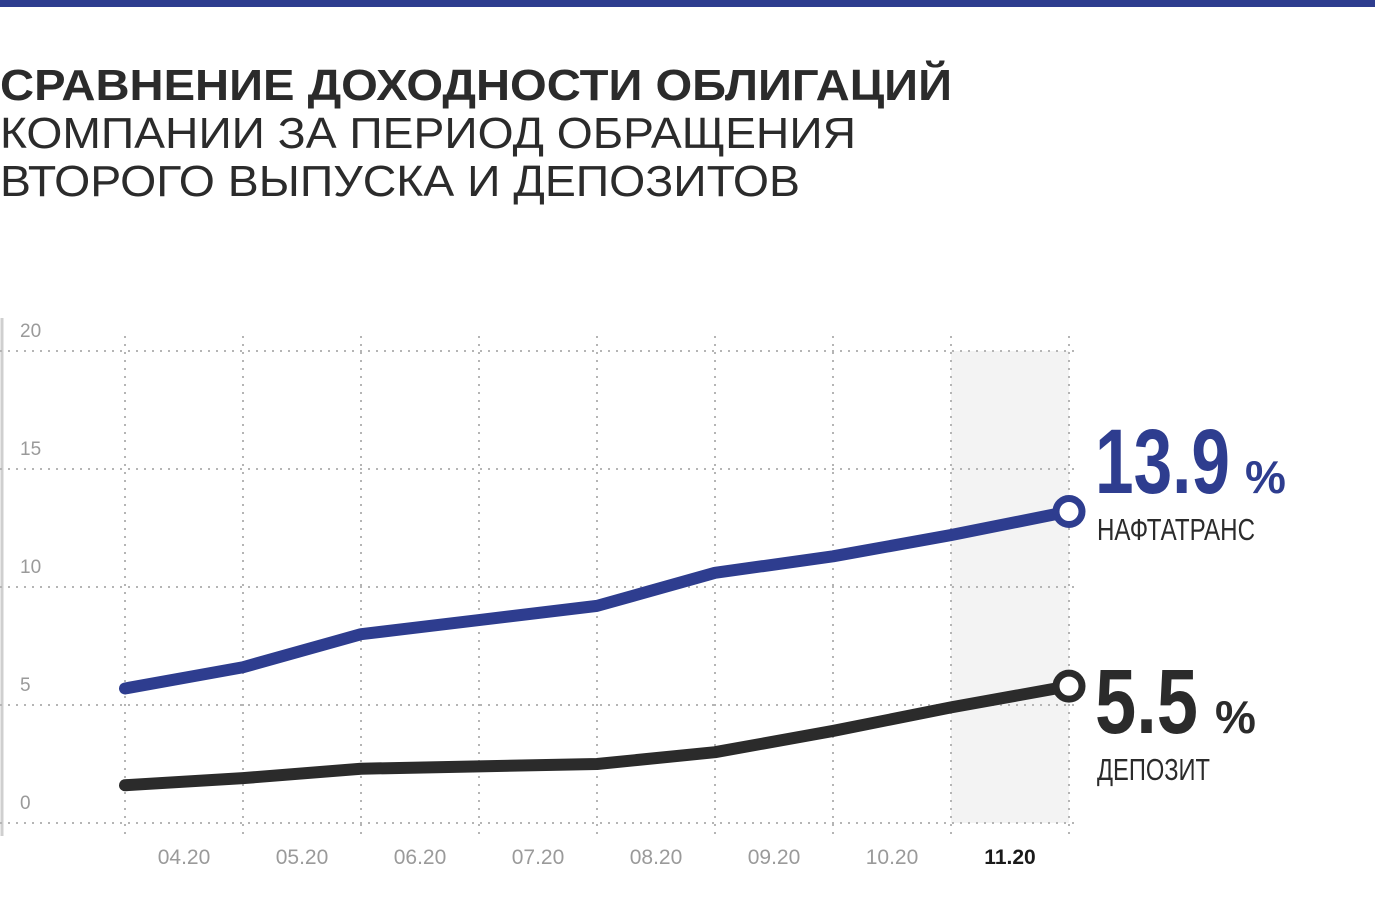  Describe the element at coordinates (25, 685) in the screenshot. I see `y-tick-label: 5` at that location.